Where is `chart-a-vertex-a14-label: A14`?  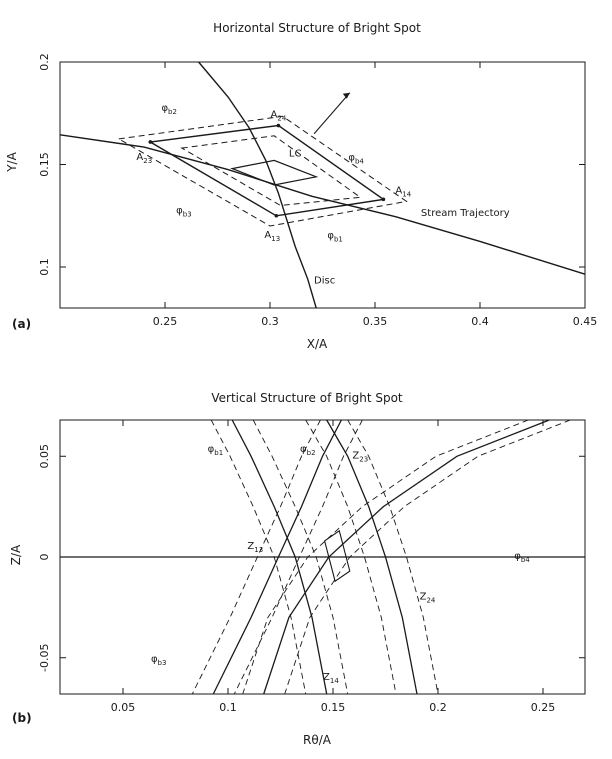
chart-a-vertex-a14-label: A14 is located at coordinates (403, 191).